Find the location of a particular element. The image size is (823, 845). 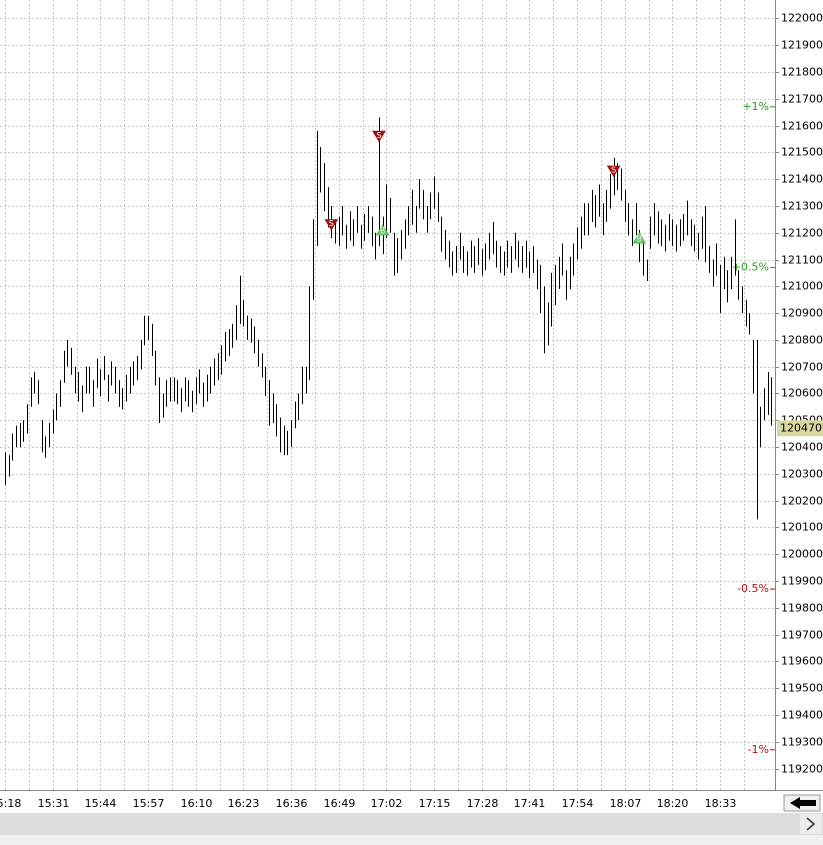

y-tick-label: 119900 is located at coordinates (802, 581).